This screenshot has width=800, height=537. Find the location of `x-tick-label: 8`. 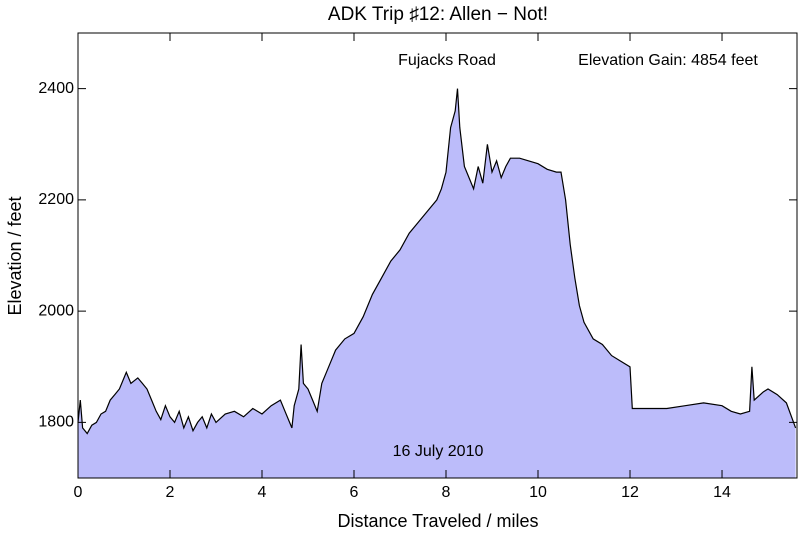

x-tick-label: 8 is located at coordinates (446, 492).